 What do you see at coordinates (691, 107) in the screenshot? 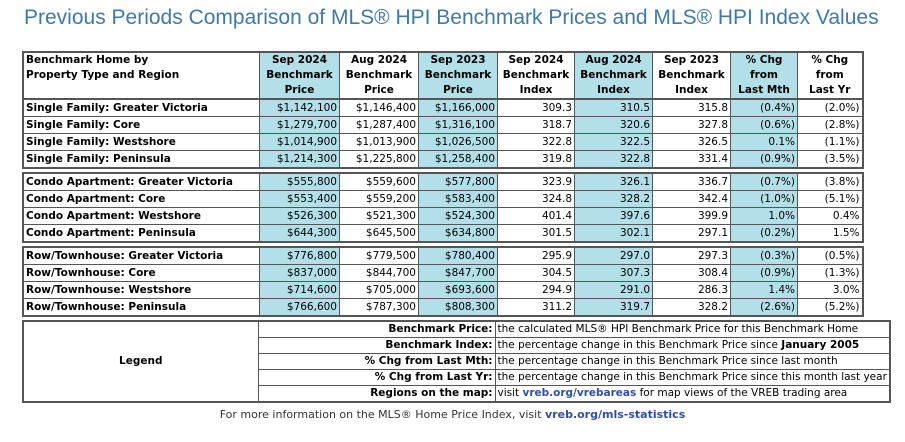
I see `table-cell: 315.8` at bounding box center [691, 107].